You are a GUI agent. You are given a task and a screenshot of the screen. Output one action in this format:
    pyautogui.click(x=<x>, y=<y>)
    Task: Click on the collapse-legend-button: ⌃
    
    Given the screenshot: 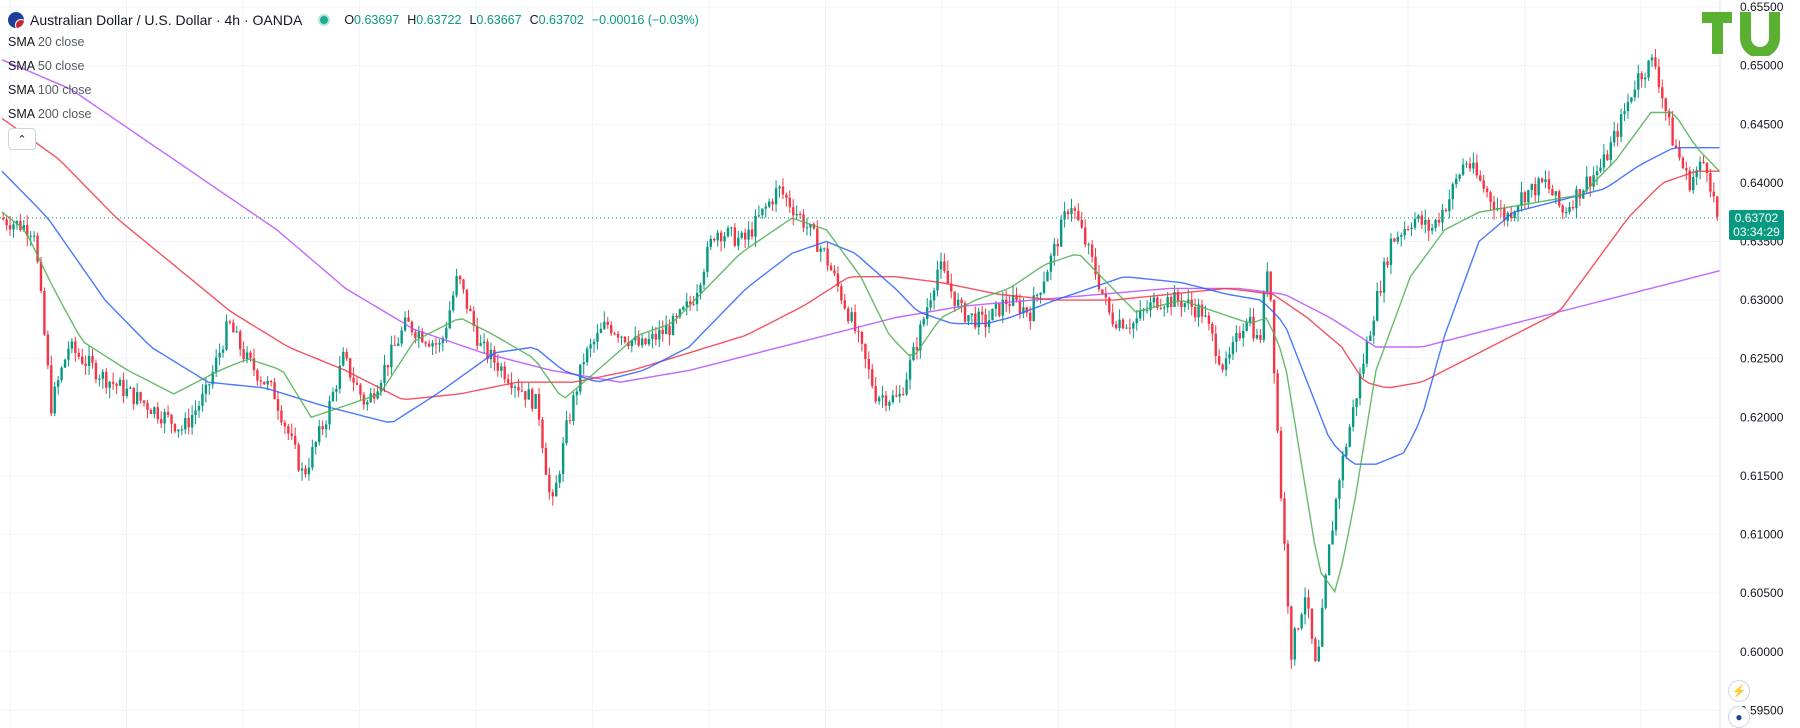 What is the action you would take?
    pyautogui.click(x=22, y=139)
    